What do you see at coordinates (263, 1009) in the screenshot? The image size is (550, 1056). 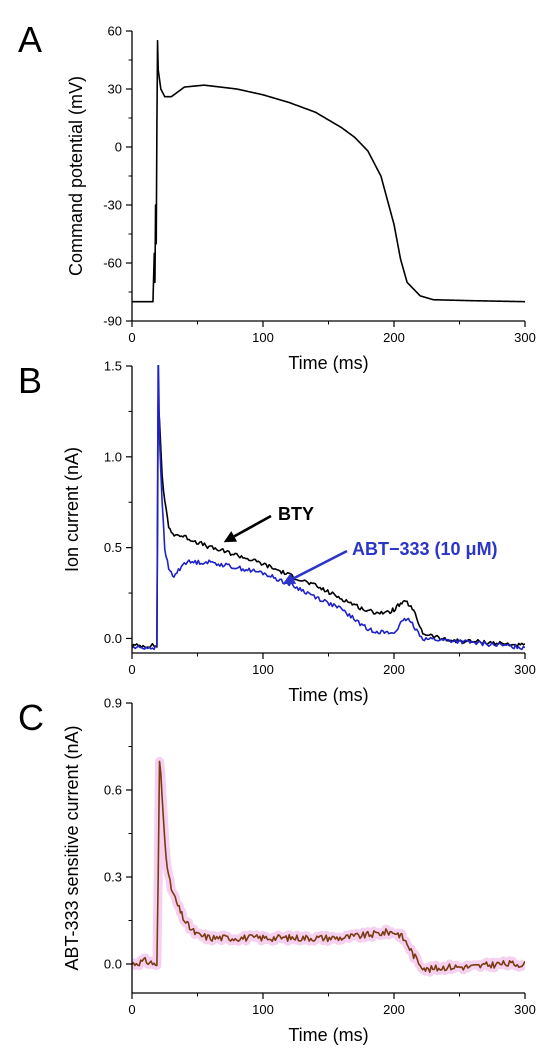 I see `x-tick-label-c: 100` at bounding box center [263, 1009].